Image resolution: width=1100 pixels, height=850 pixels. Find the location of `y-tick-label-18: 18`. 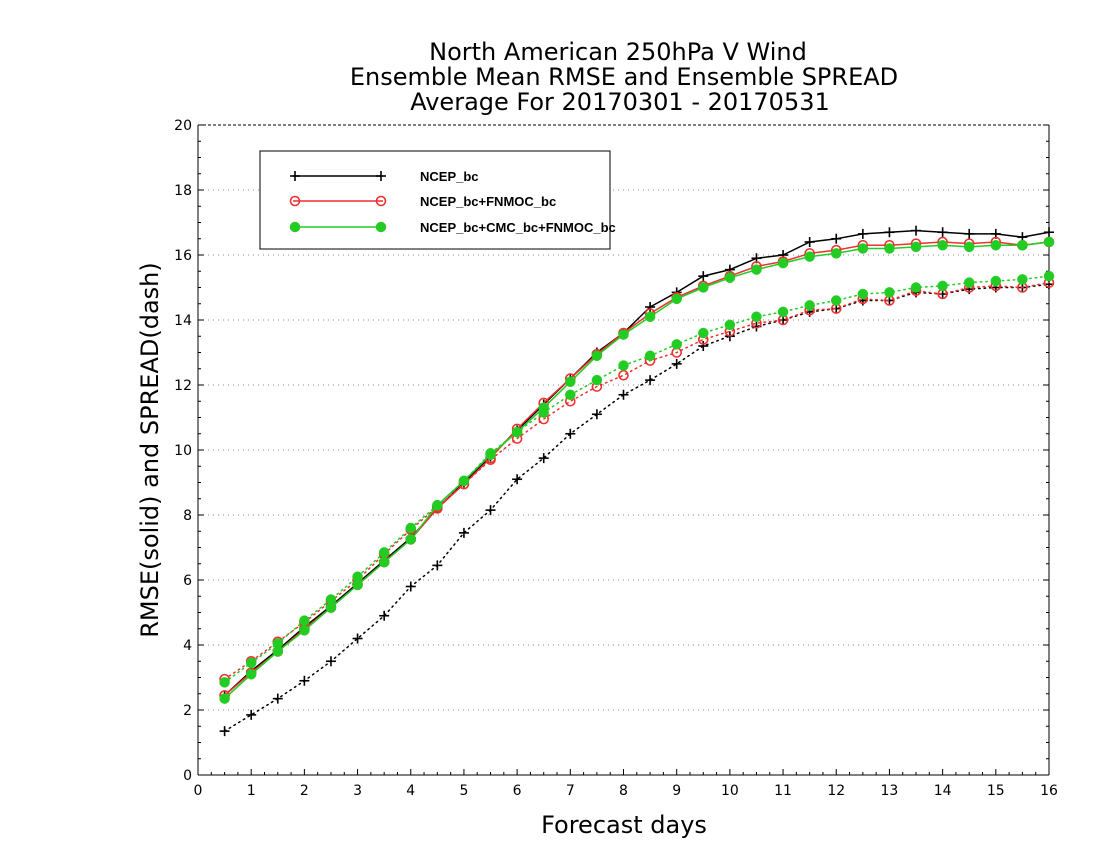

y-tick-label-18: 18 is located at coordinates (183, 191).